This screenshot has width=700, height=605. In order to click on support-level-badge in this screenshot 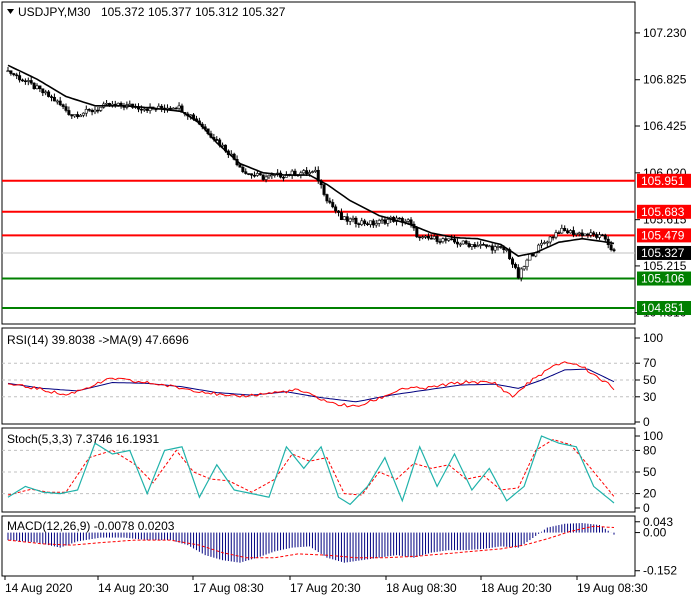, I will do `click(664, 278)`.